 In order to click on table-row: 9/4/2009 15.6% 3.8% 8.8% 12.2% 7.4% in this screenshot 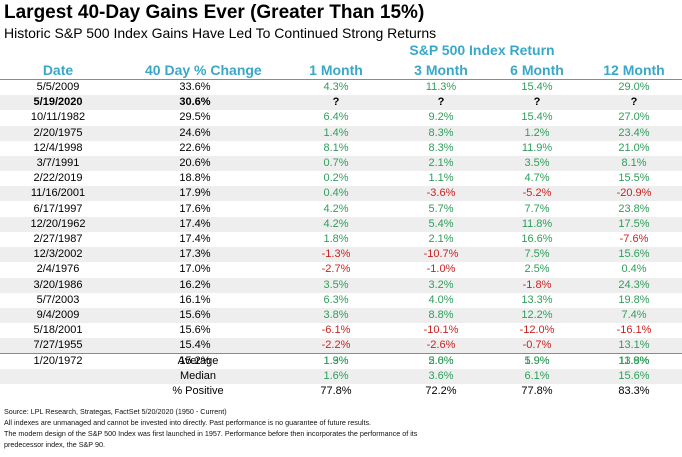, I will do `click(341, 315)`.